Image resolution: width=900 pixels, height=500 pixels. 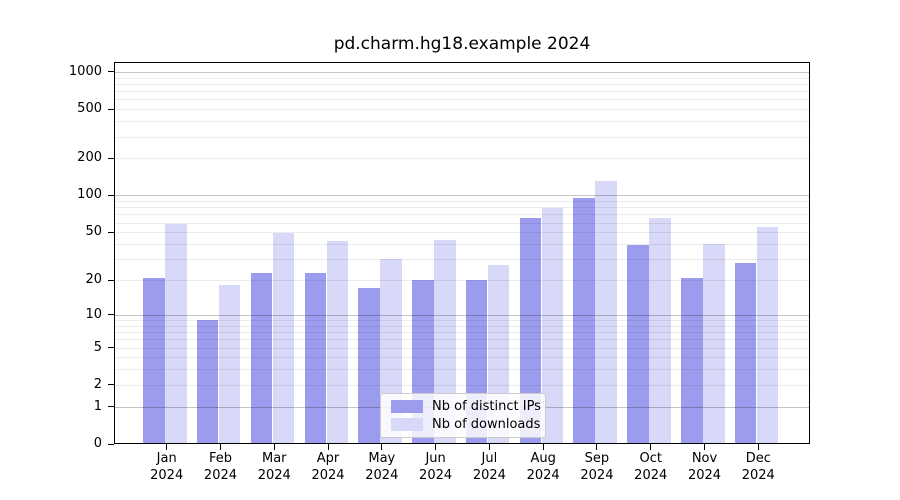 I want to click on legend-item: Nb of distinct IPs, so click(x=466, y=406).